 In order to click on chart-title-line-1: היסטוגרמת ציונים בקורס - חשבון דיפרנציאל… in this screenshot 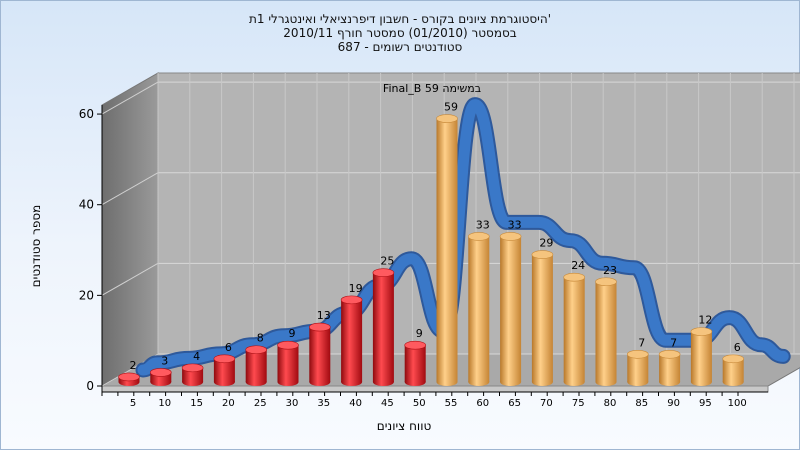, I will do `click(400, 19)`.